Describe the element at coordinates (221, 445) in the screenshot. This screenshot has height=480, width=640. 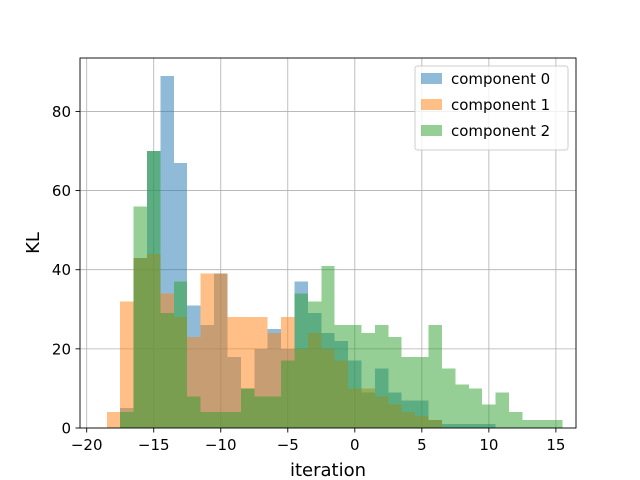
I see `x-tick-label: −10` at that location.